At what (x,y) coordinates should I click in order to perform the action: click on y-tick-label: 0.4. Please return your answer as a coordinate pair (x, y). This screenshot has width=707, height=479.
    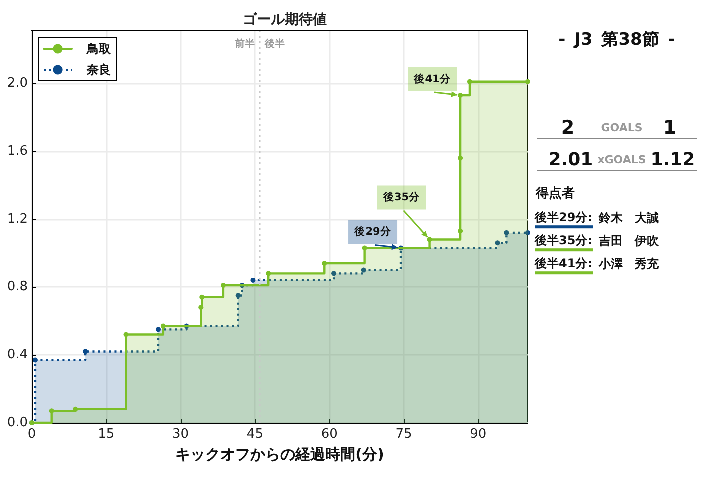
    Looking at the image, I should click on (17, 355).